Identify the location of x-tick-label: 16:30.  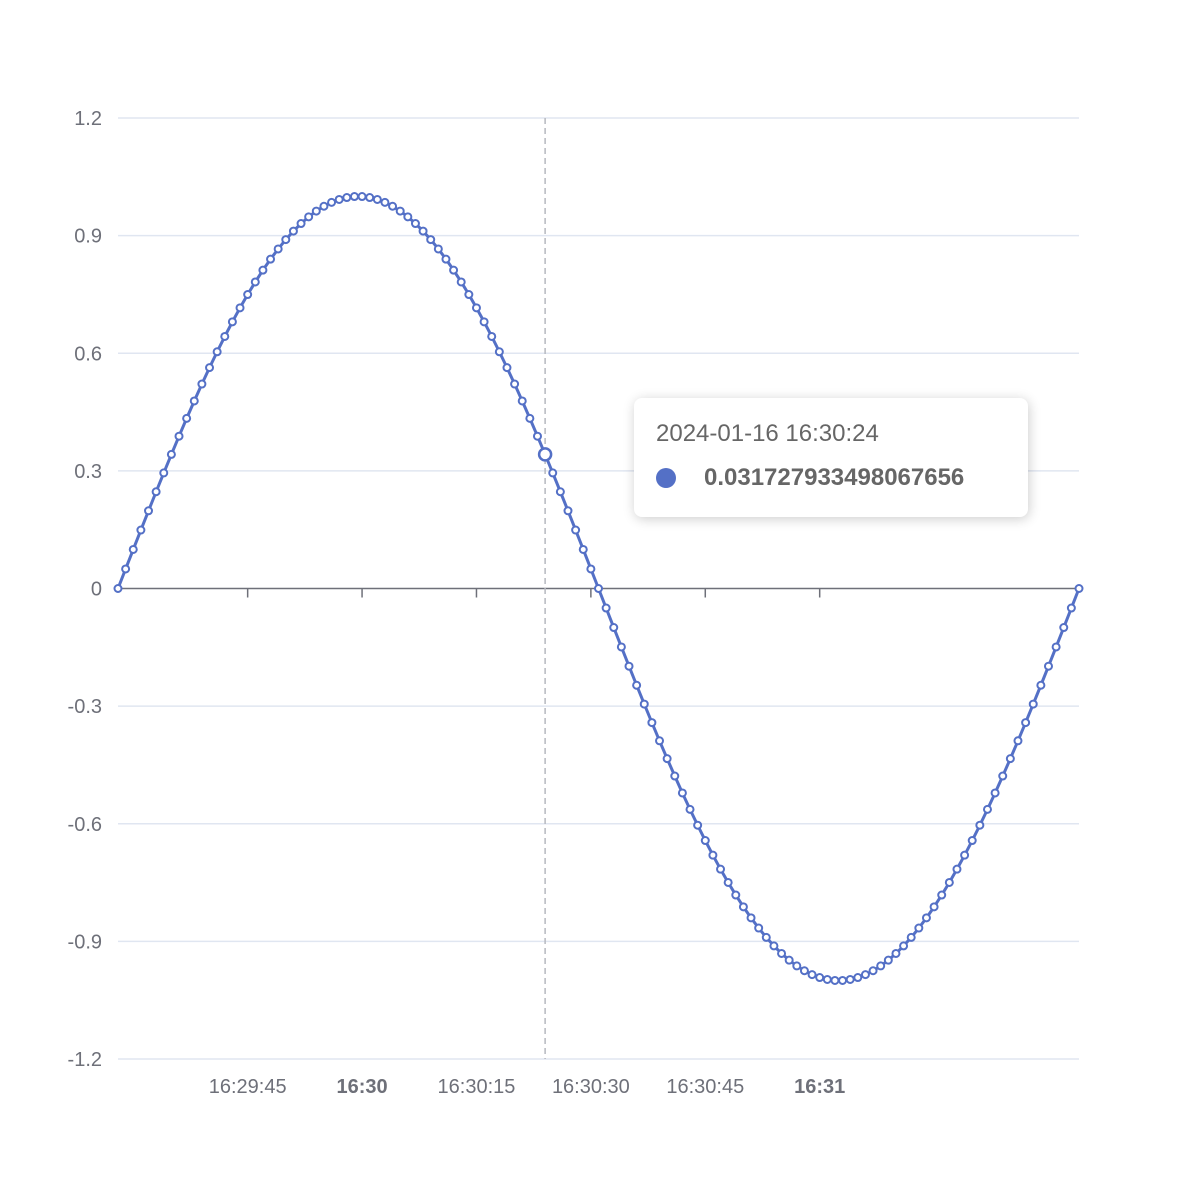
(361, 1087).